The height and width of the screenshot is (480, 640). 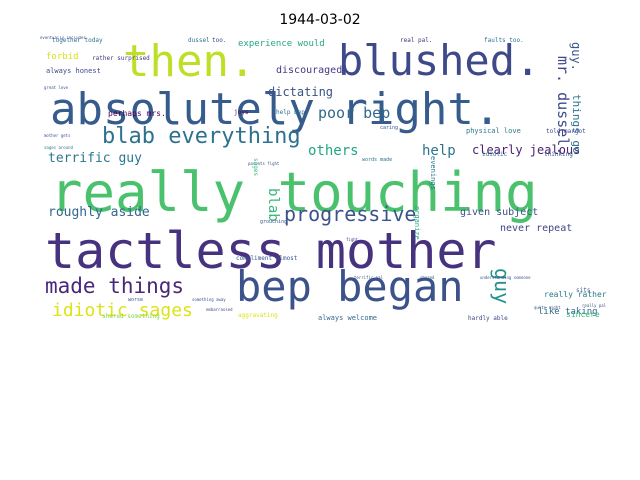 I want to click on word: idiotic, so click(x=495, y=154).